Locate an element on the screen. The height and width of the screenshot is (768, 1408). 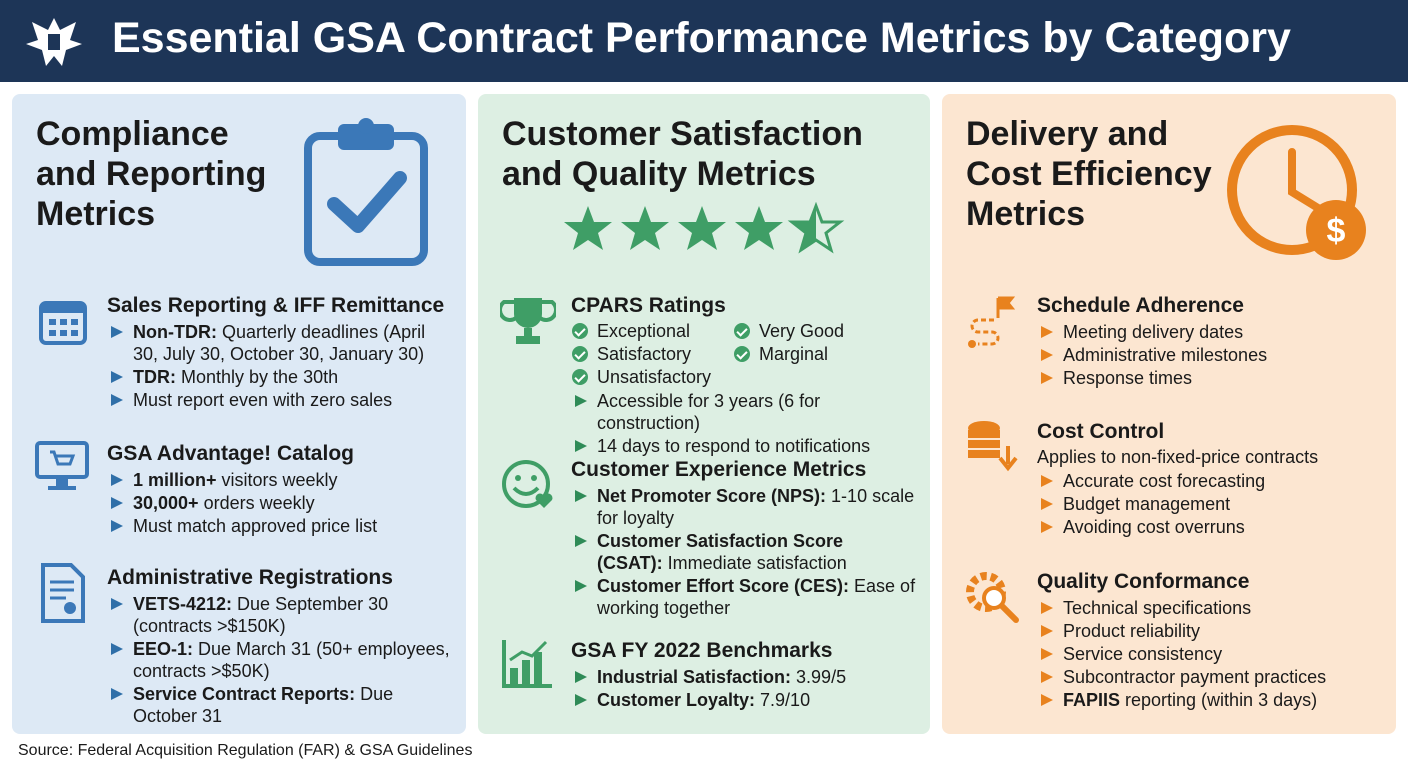
panel-title-line: Compliance is located at coordinates (132, 134).